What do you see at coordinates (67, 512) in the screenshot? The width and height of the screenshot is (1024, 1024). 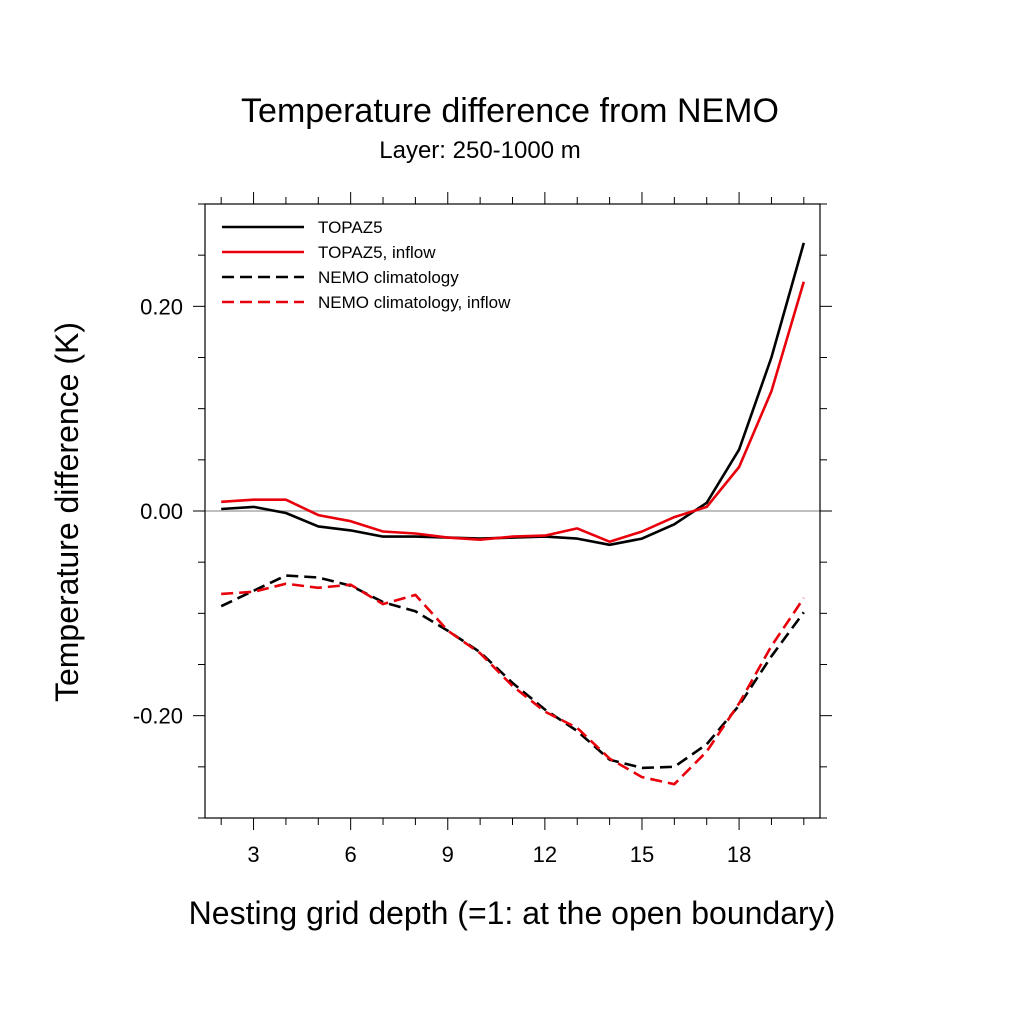 I see `y-axis-title: Temperature difference (K)` at bounding box center [67, 512].